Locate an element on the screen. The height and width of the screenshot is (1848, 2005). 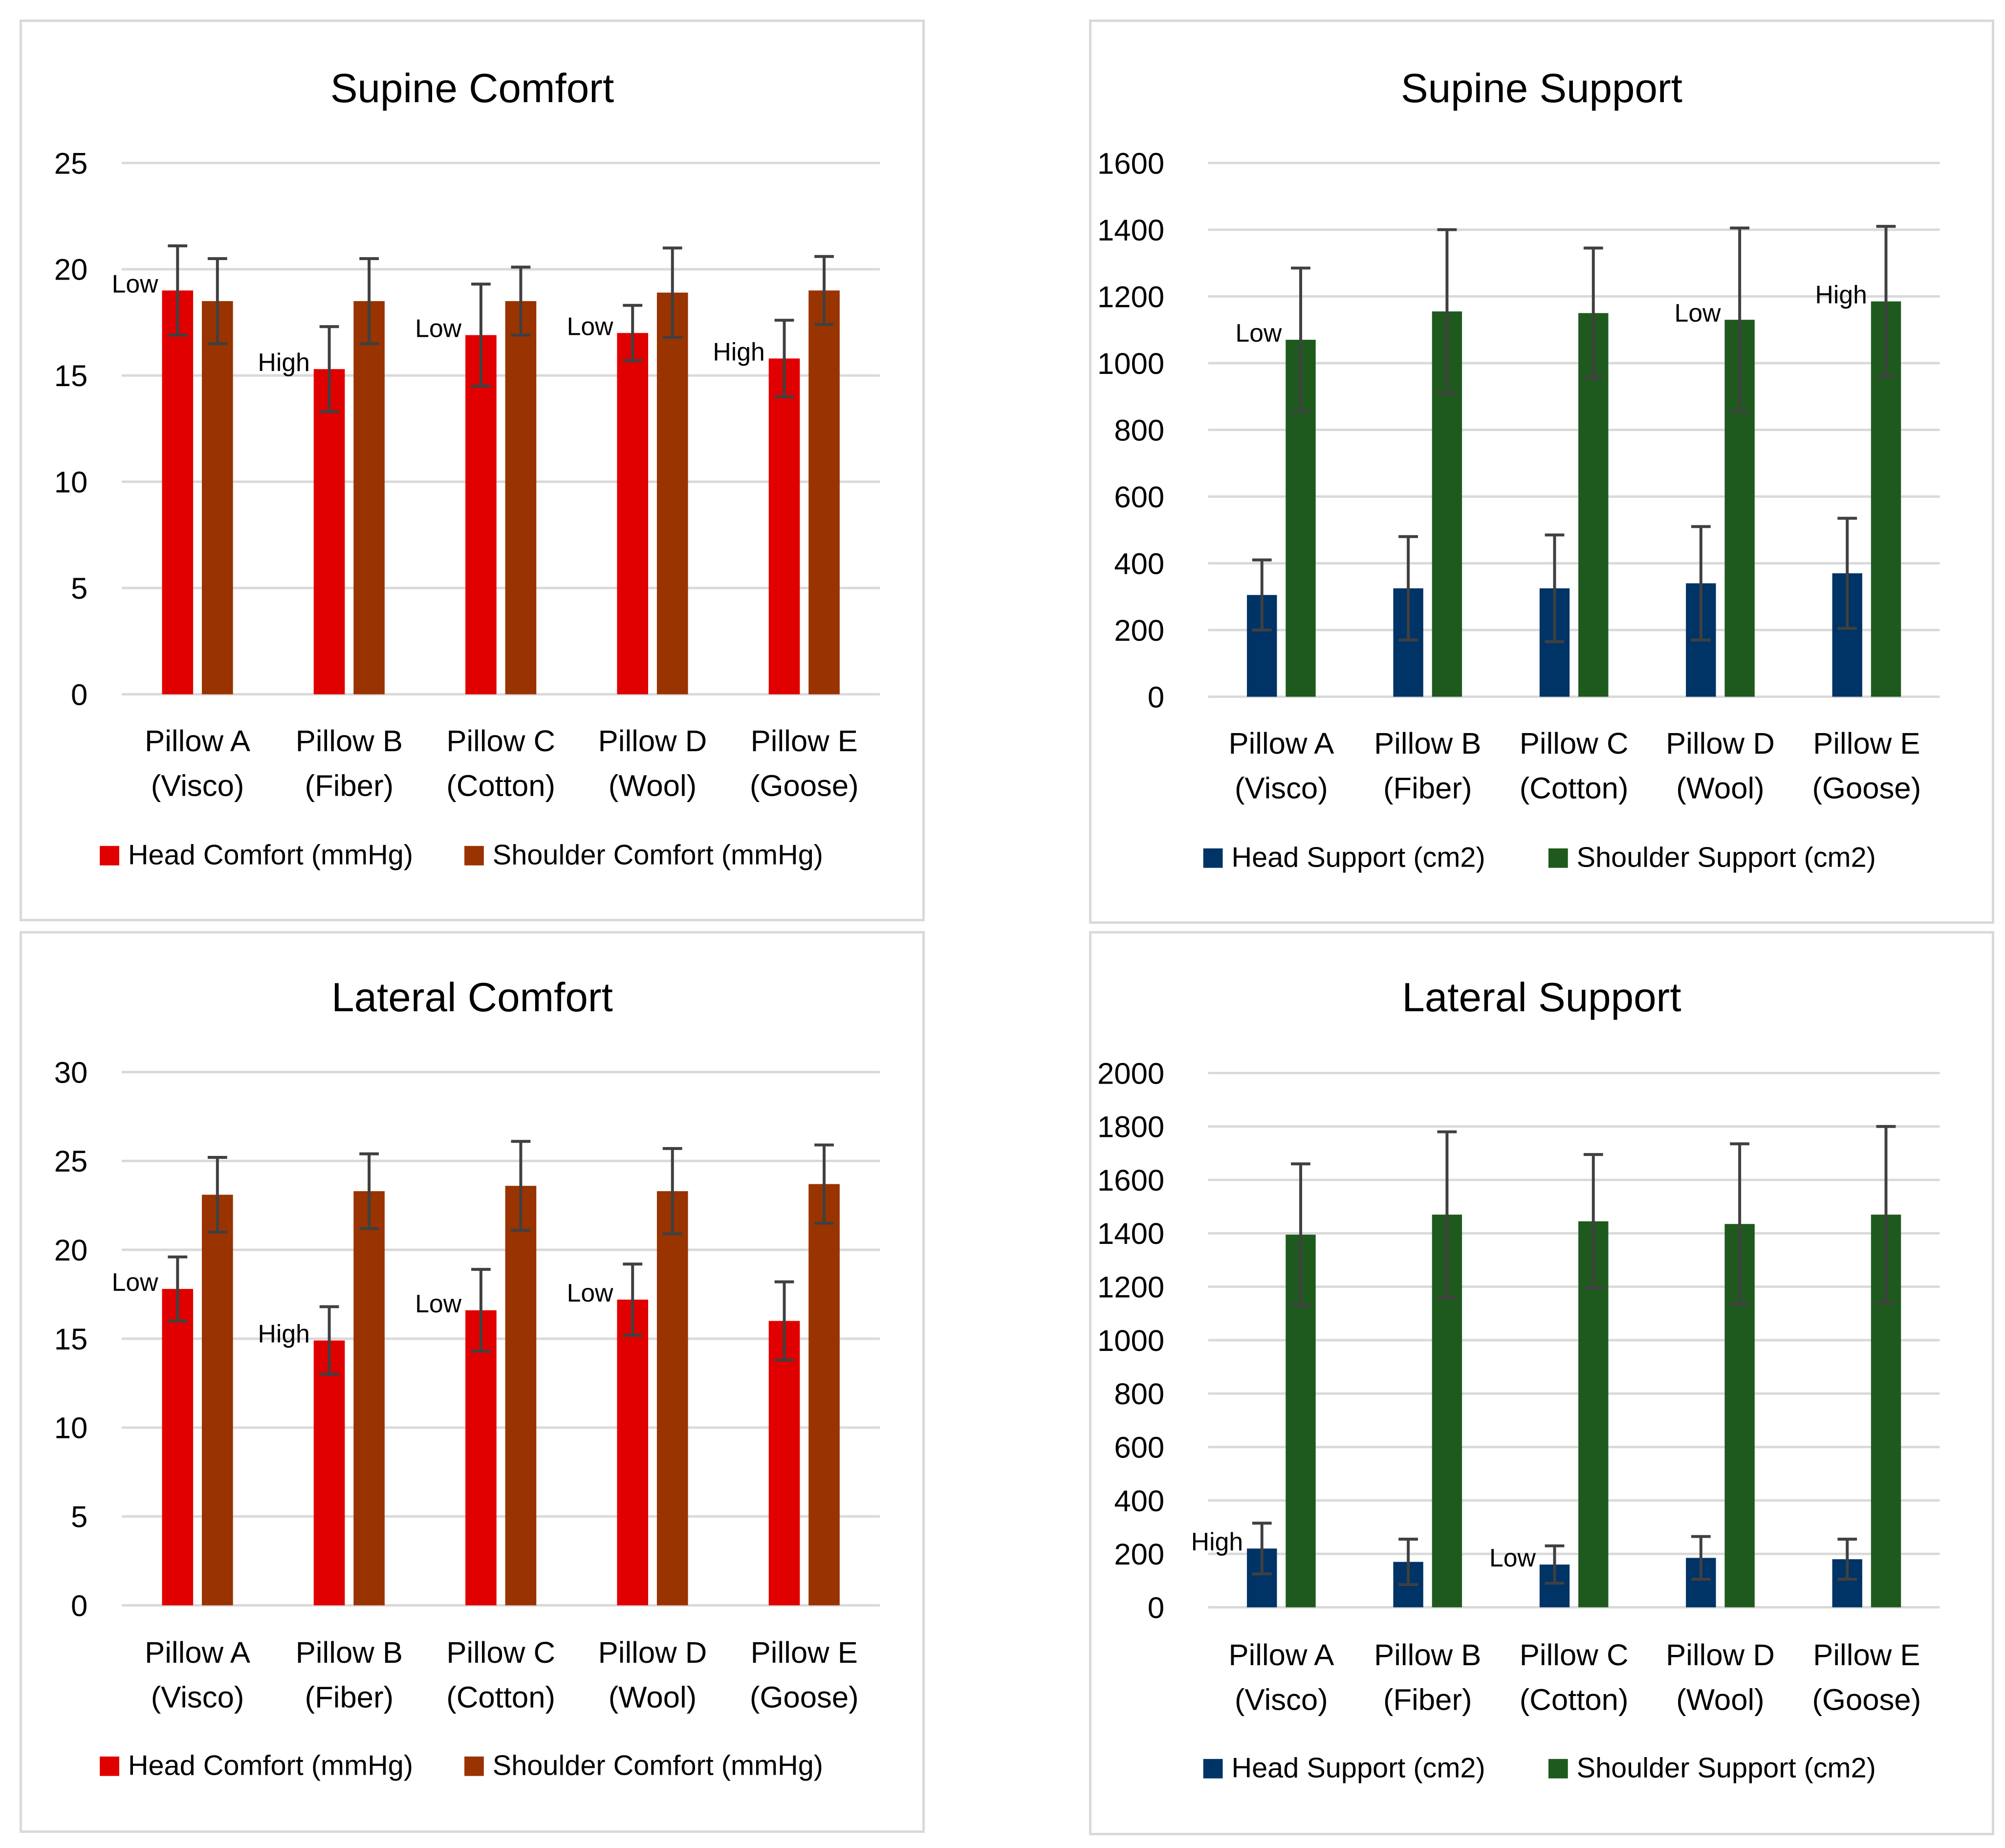
legend-swatch-head-support-cm2 is located at coordinates (1213, 858).